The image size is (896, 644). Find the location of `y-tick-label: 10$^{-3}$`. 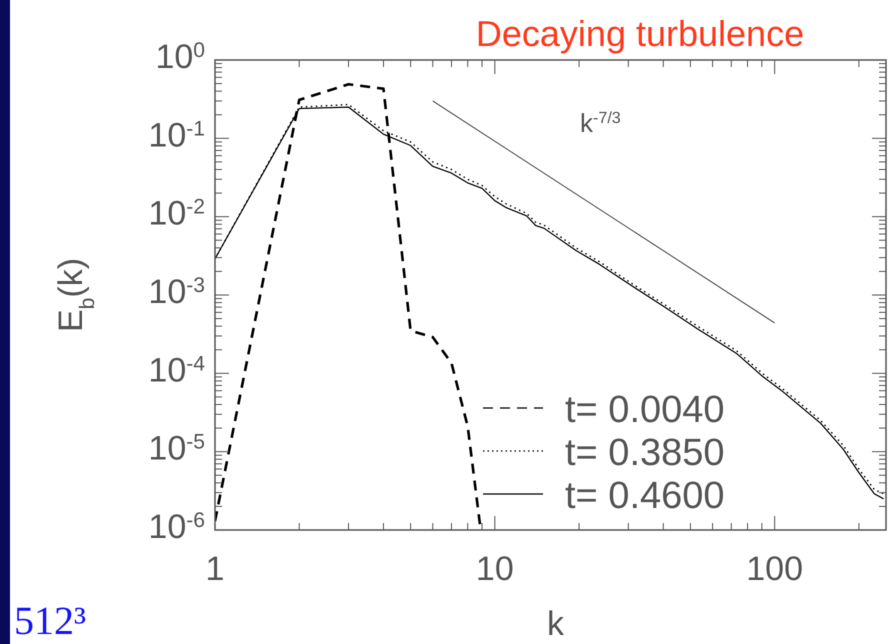

y-tick-label: 10$^{-3}$ is located at coordinates (176, 292).